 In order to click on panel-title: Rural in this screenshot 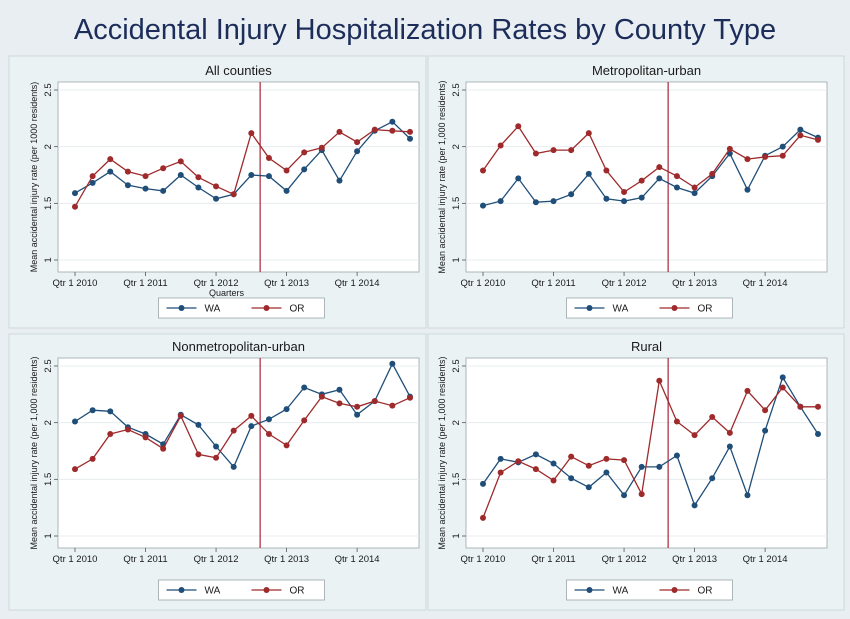, I will do `click(646, 346)`.